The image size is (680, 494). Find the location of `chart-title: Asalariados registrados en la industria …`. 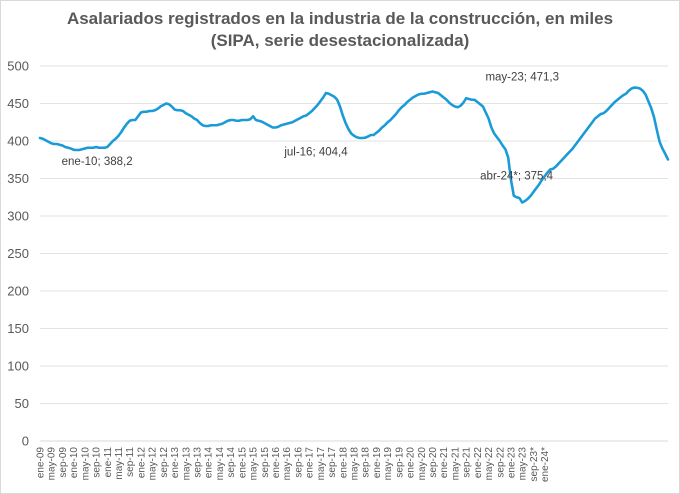

chart-title: Asalariados registrados en la industria … is located at coordinates (340, 30).